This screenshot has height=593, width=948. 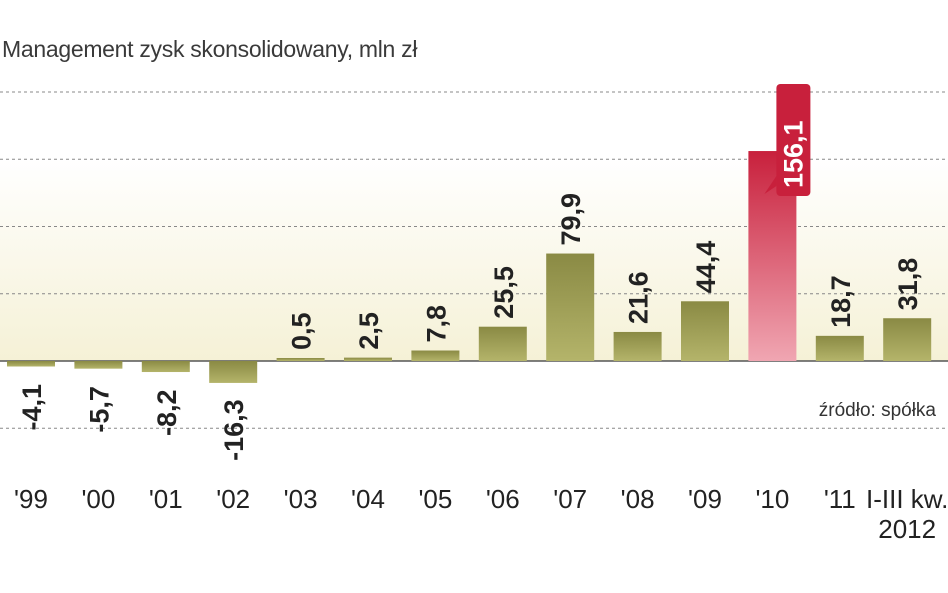 What do you see at coordinates (877, 410) in the screenshot?
I see `source-note: źródło: spółka` at bounding box center [877, 410].